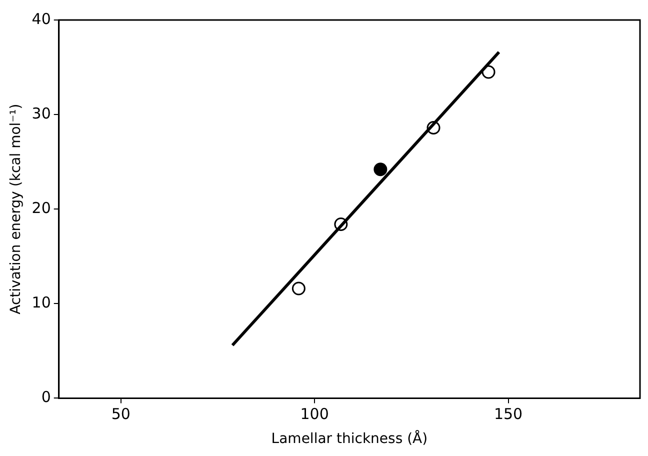  I want to click on x-axis-title: Lamellar thickness (Å), so click(349, 439).